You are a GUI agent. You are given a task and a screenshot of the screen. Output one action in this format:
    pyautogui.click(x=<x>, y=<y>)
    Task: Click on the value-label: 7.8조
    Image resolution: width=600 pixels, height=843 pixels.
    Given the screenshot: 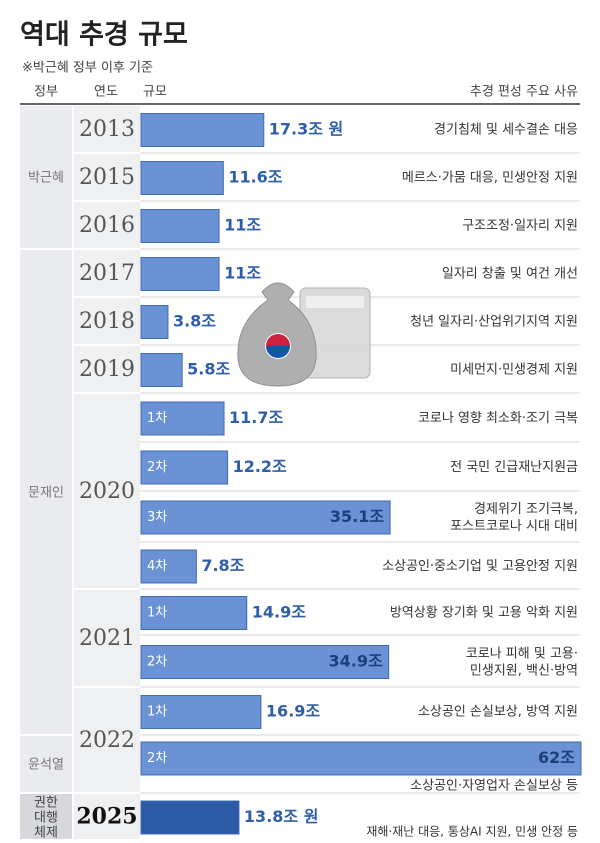 What is the action you would take?
    pyautogui.click(x=222, y=565)
    